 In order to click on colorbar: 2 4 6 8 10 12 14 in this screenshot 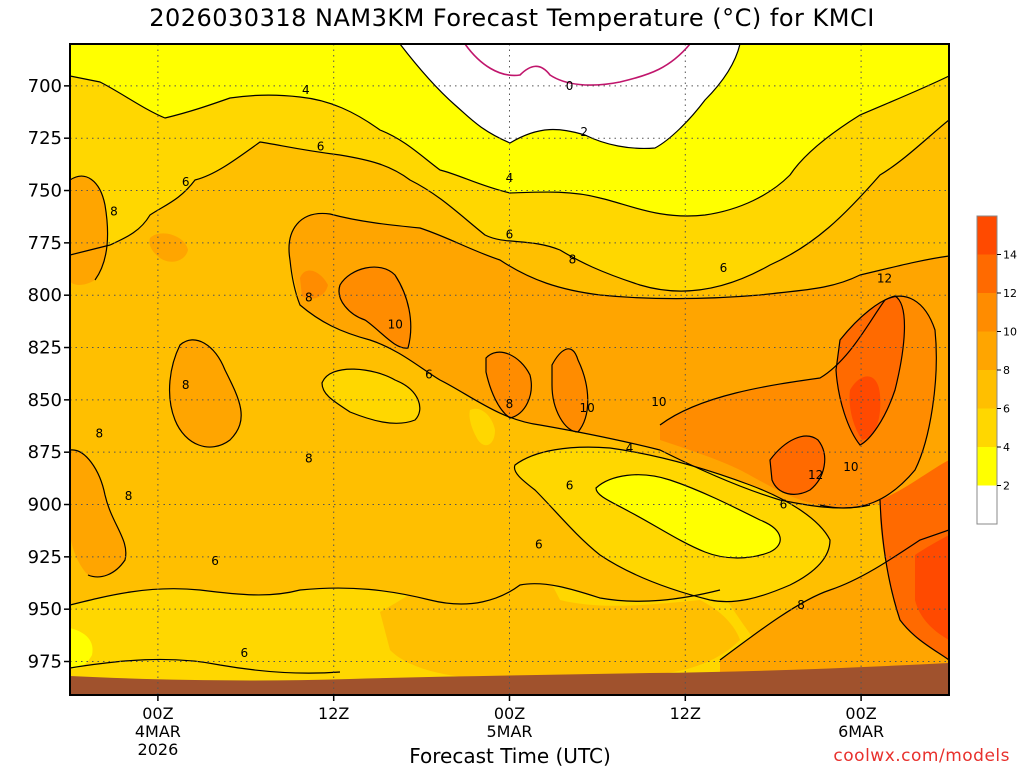, I will do `click(996, 370)`.